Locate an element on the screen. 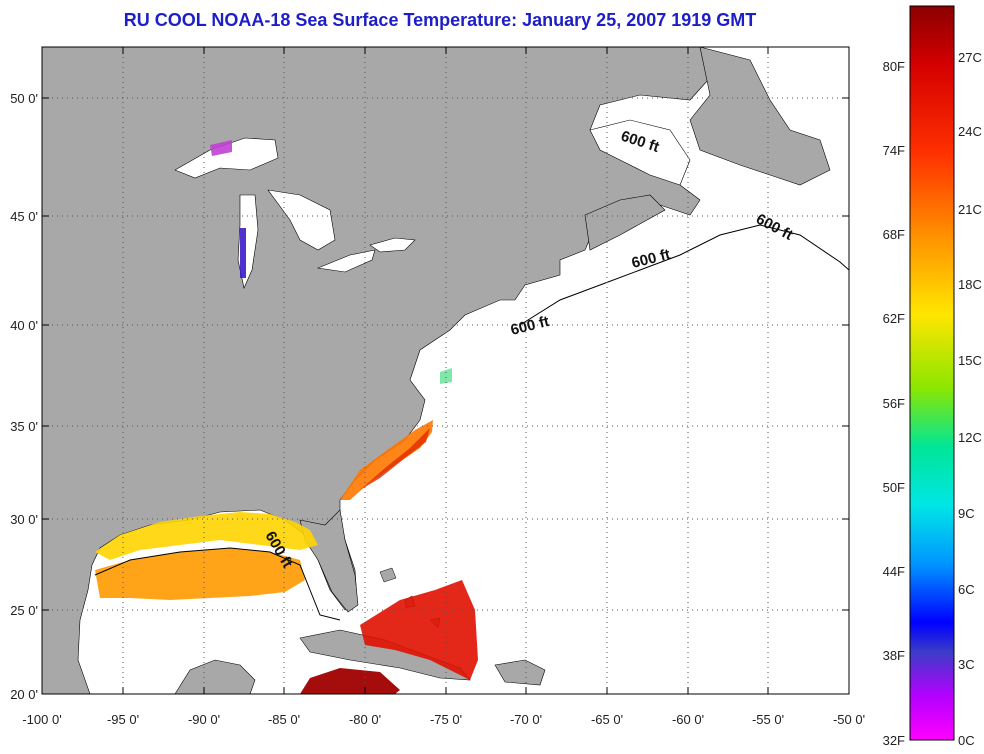 Image resolution: width=984 pixels, height=754 pixels. land-hispaniola is located at coordinates (520, 672).